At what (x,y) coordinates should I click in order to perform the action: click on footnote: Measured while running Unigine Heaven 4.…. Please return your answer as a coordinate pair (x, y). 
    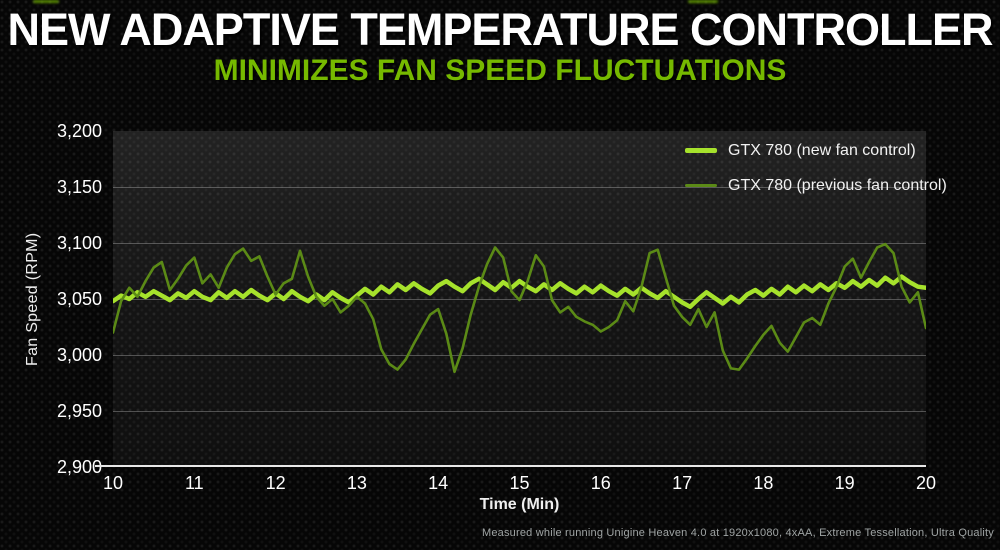
    Looking at the image, I should click on (737, 533).